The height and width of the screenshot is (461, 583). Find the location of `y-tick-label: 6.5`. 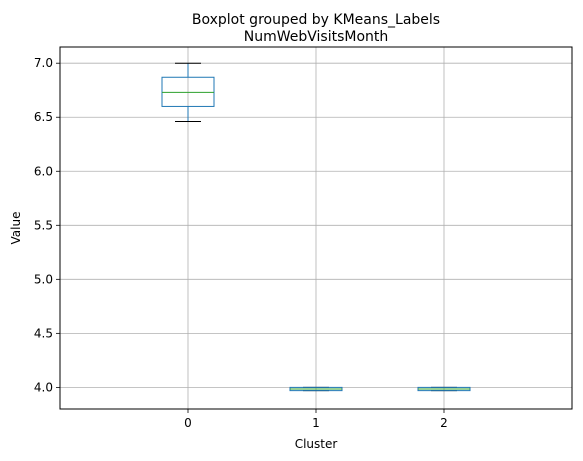

y-tick-label: 6.5 is located at coordinates (43, 117).